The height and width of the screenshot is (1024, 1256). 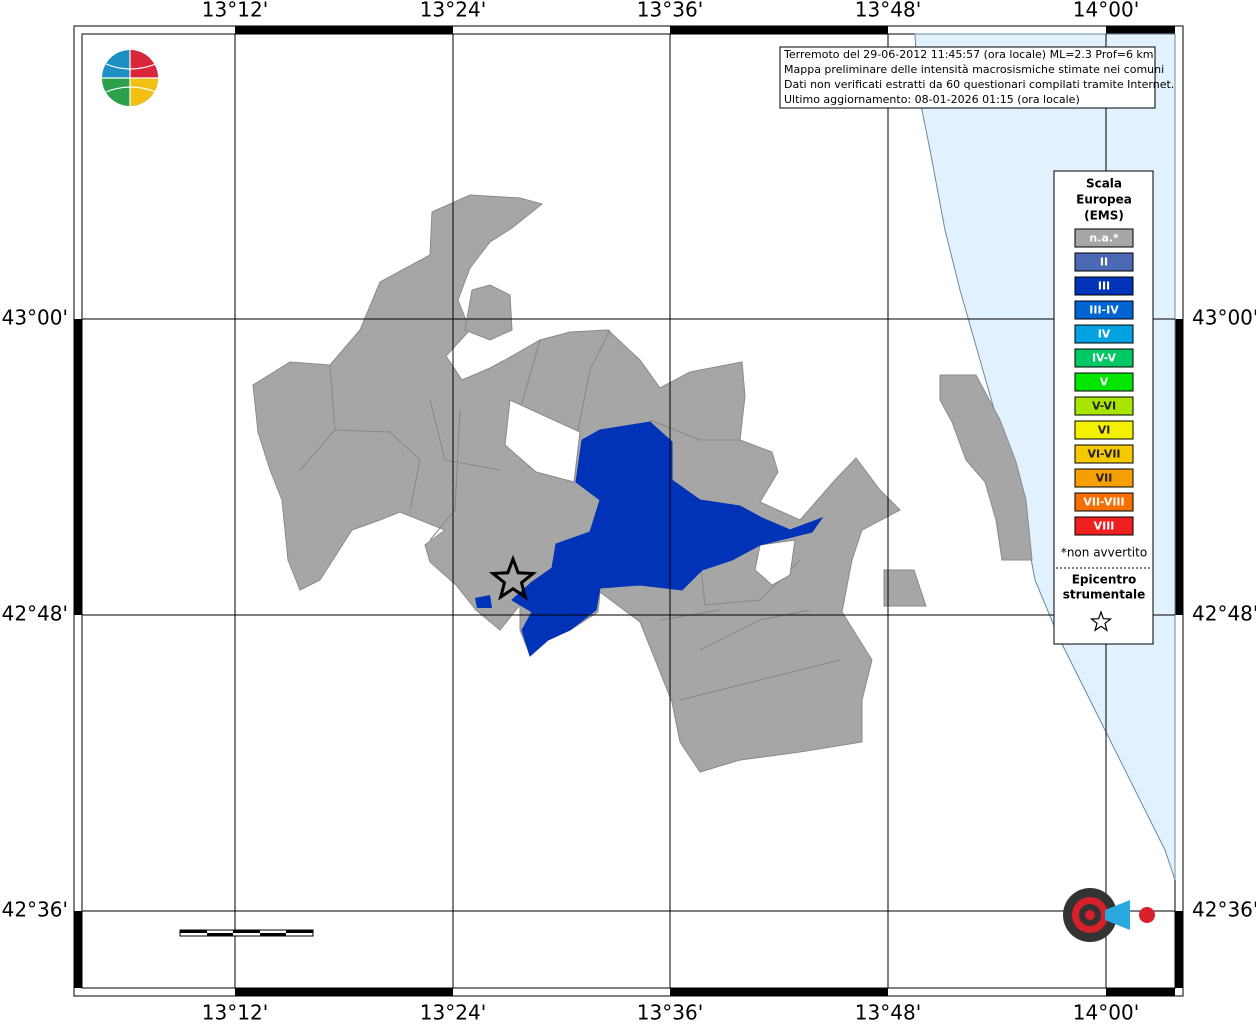 I want to click on legend-label: V-VI, so click(x=1104, y=406).